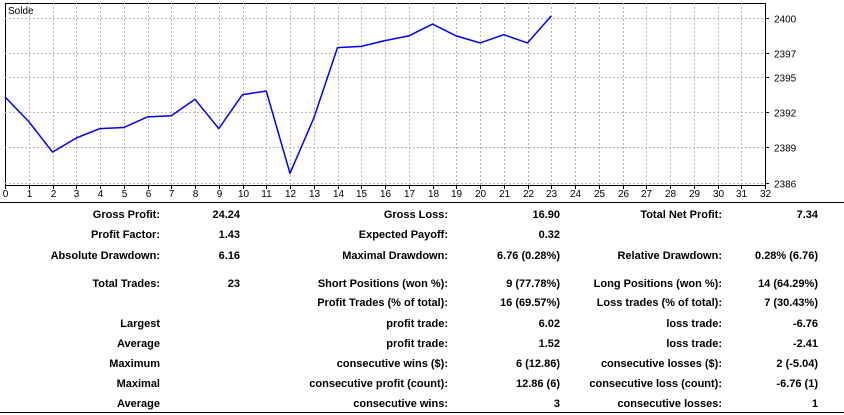  I want to click on x-tick-label: 9, so click(220, 194).